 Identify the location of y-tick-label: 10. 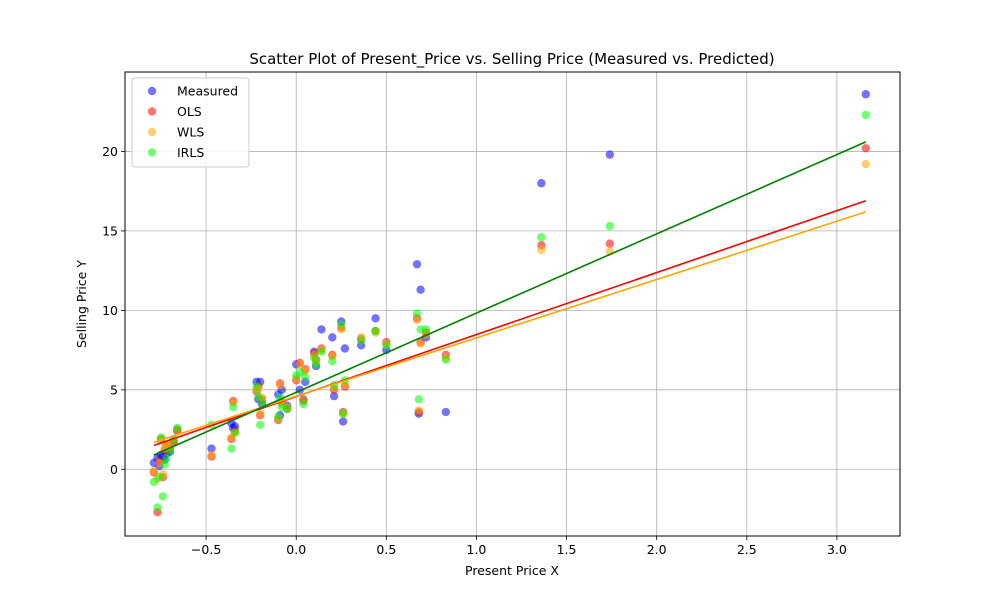
(110, 310).